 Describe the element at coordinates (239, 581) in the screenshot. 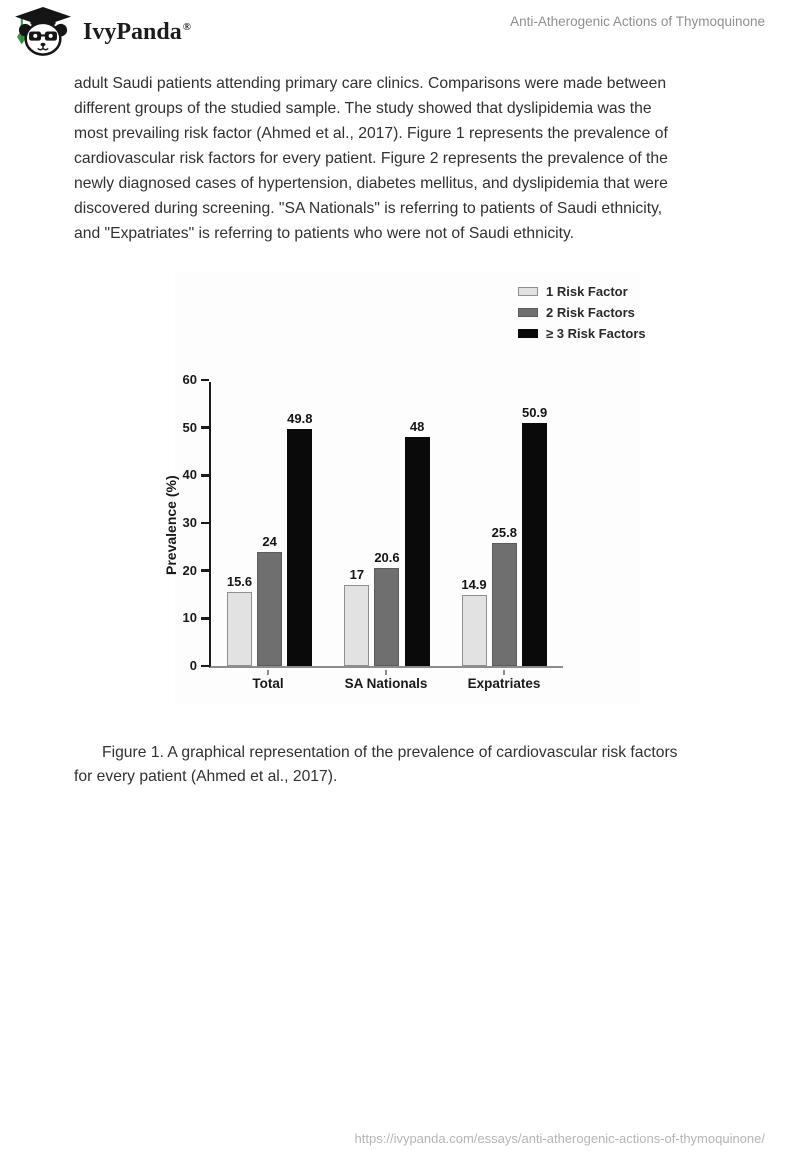

I see `bar-value-label: 15.6` at that location.